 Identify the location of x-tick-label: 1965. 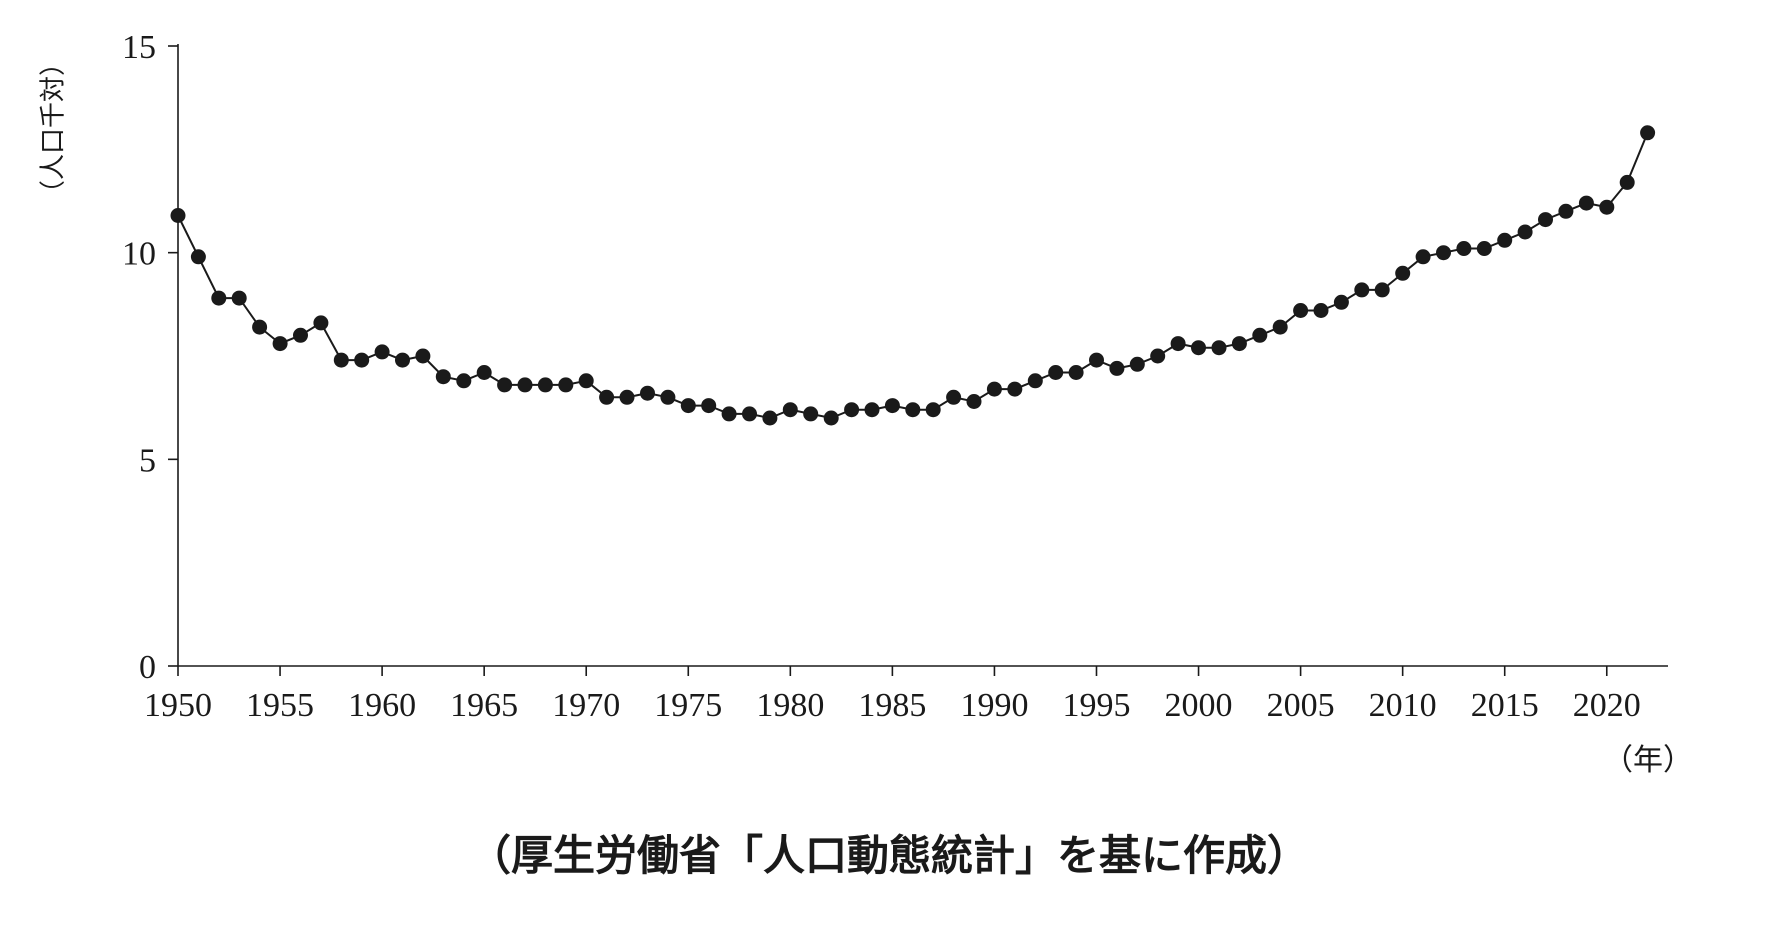
(484, 705).